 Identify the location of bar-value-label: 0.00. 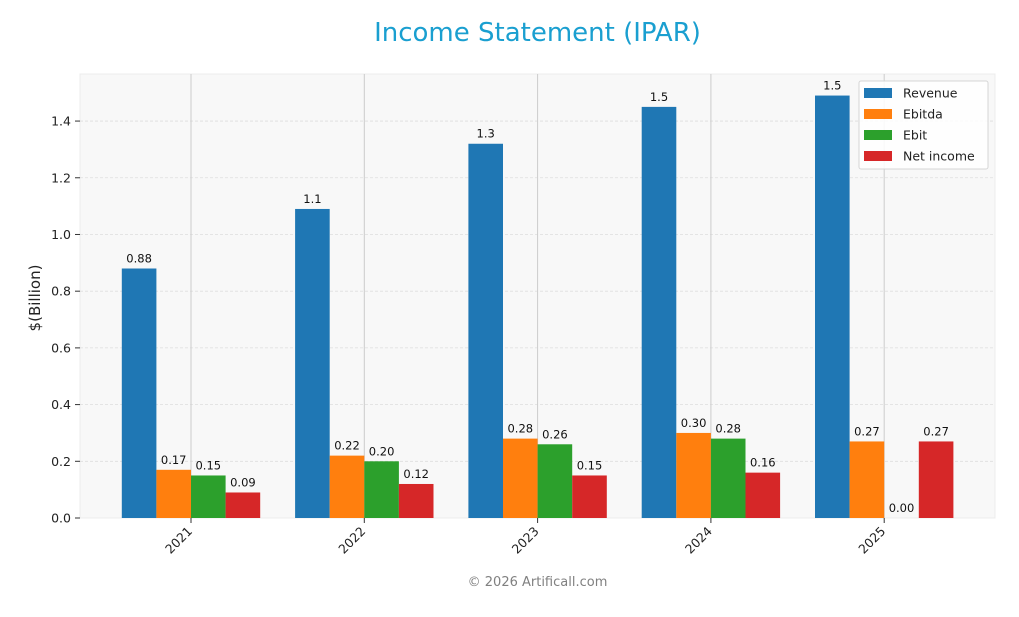
(902, 508).